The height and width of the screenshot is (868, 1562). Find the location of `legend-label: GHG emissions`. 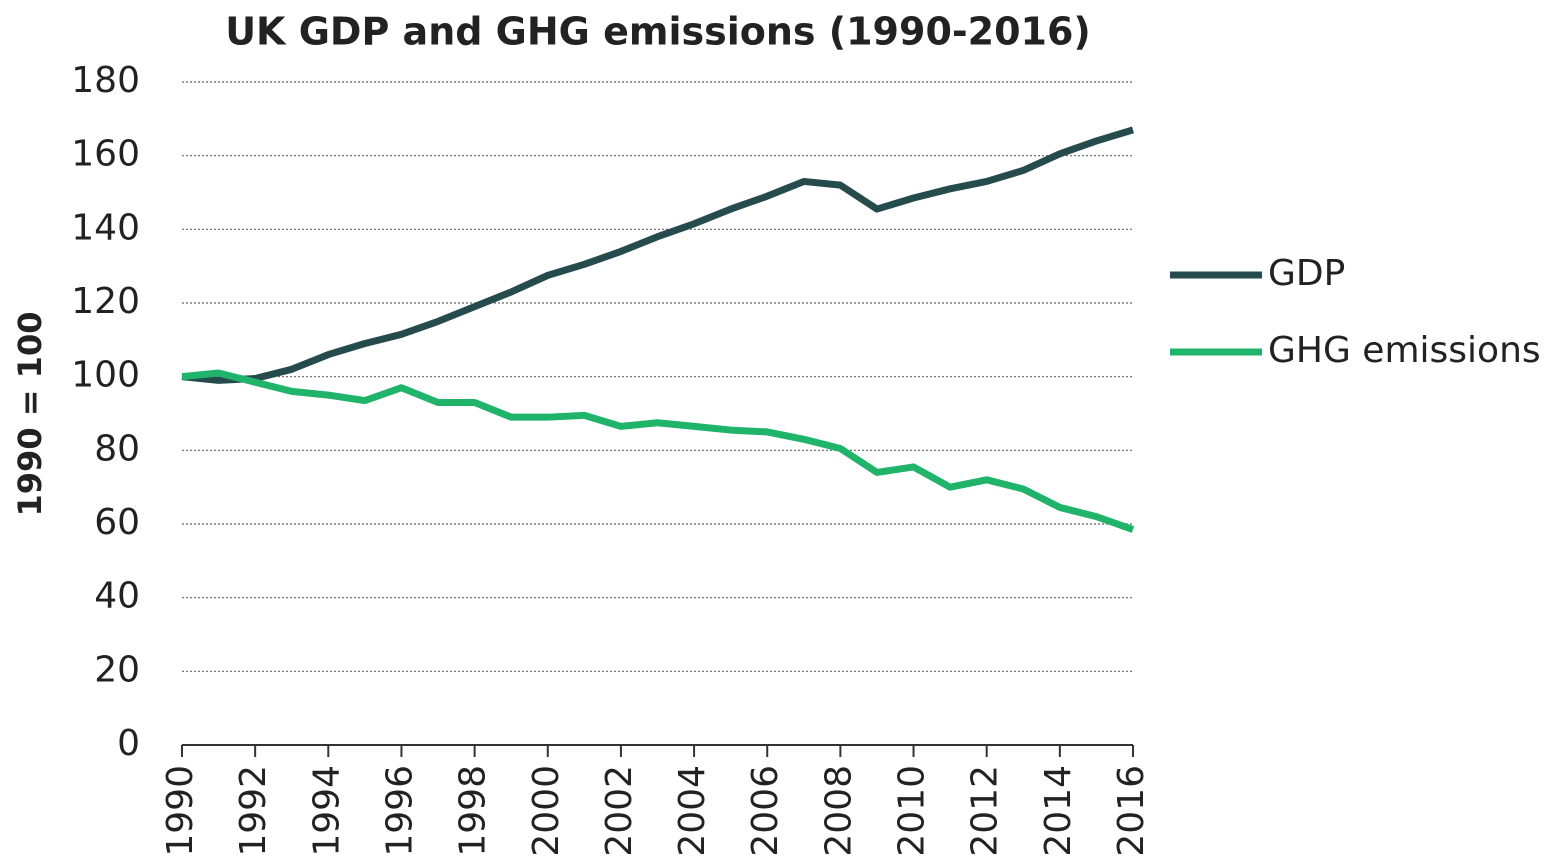

legend-label: GHG emissions is located at coordinates (1404, 350).